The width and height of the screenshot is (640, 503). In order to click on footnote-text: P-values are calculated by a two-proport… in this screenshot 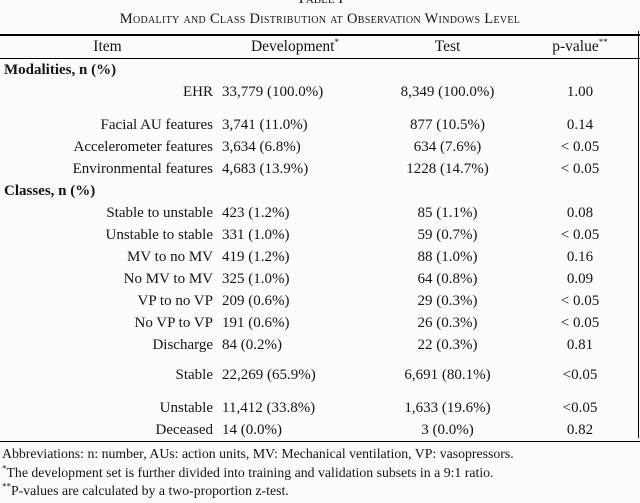, I will do `click(150, 490)`.